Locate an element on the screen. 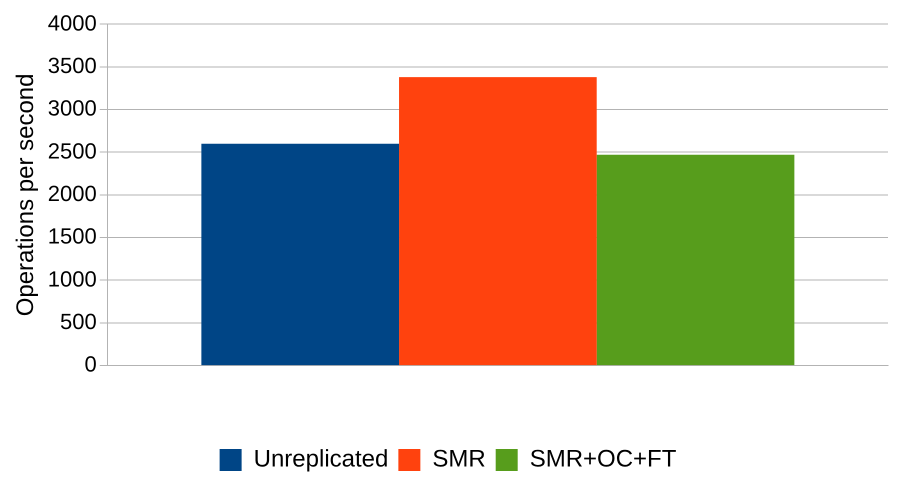  y-tick-label: 3000 is located at coordinates (72, 108).